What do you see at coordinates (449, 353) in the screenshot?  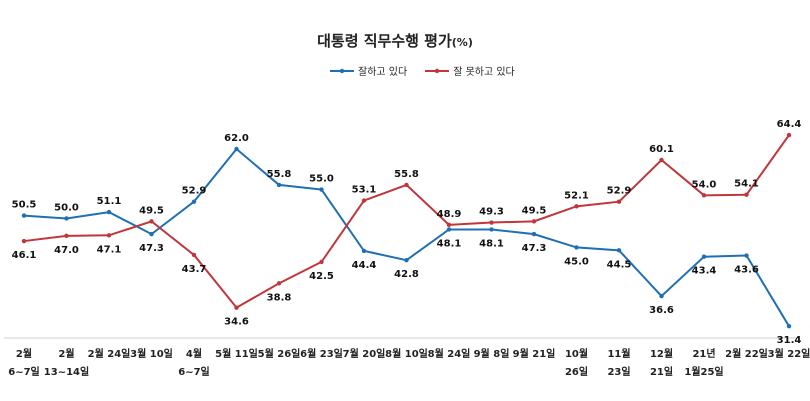 I see `x-tick-label: 8월 24일` at bounding box center [449, 353].